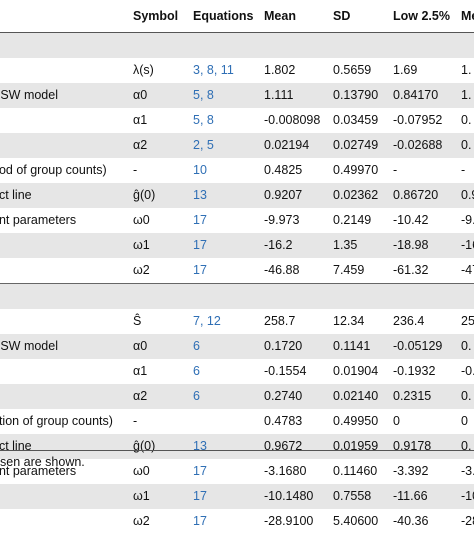 The height and width of the screenshot is (534, 474). I want to click on row-mean: -16.2, so click(278, 245).